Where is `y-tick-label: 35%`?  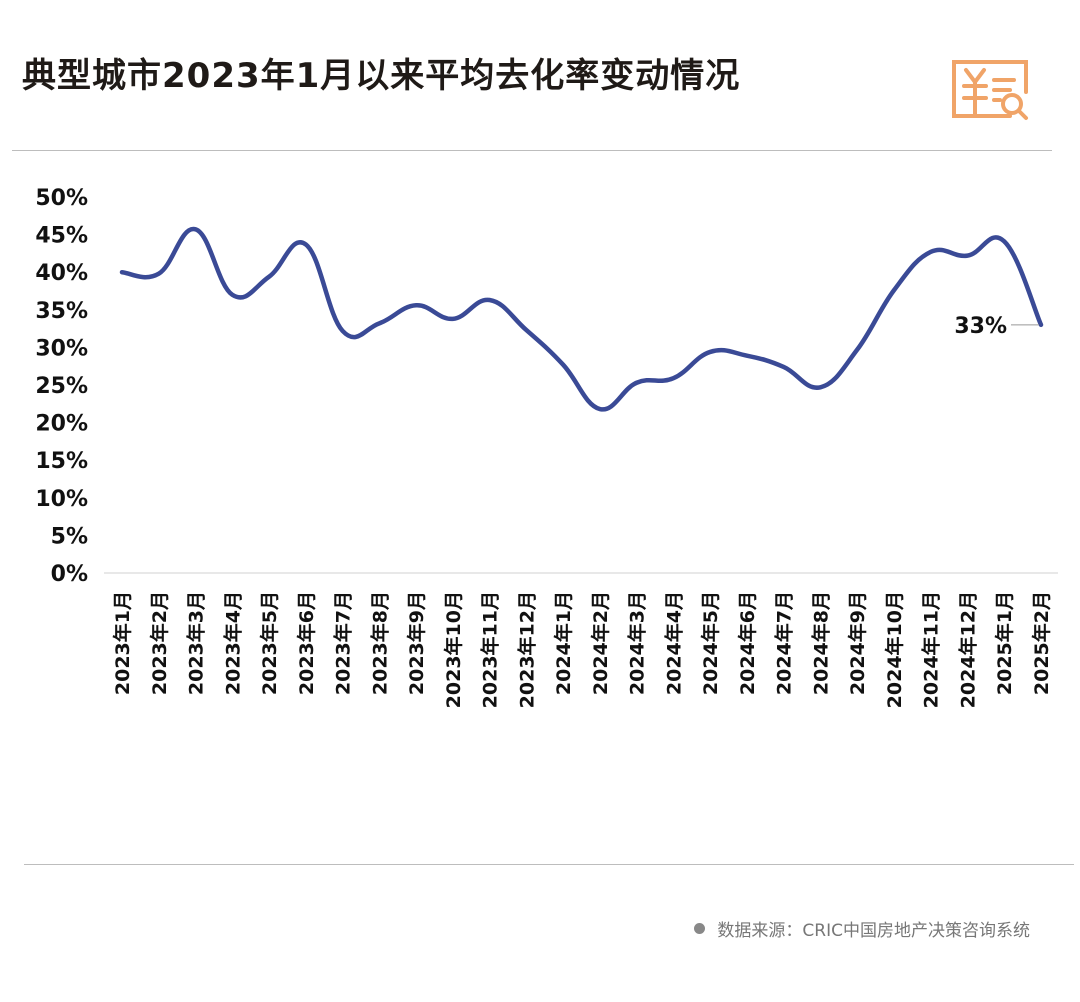 y-tick-label: 35% is located at coordinates (61, 311).